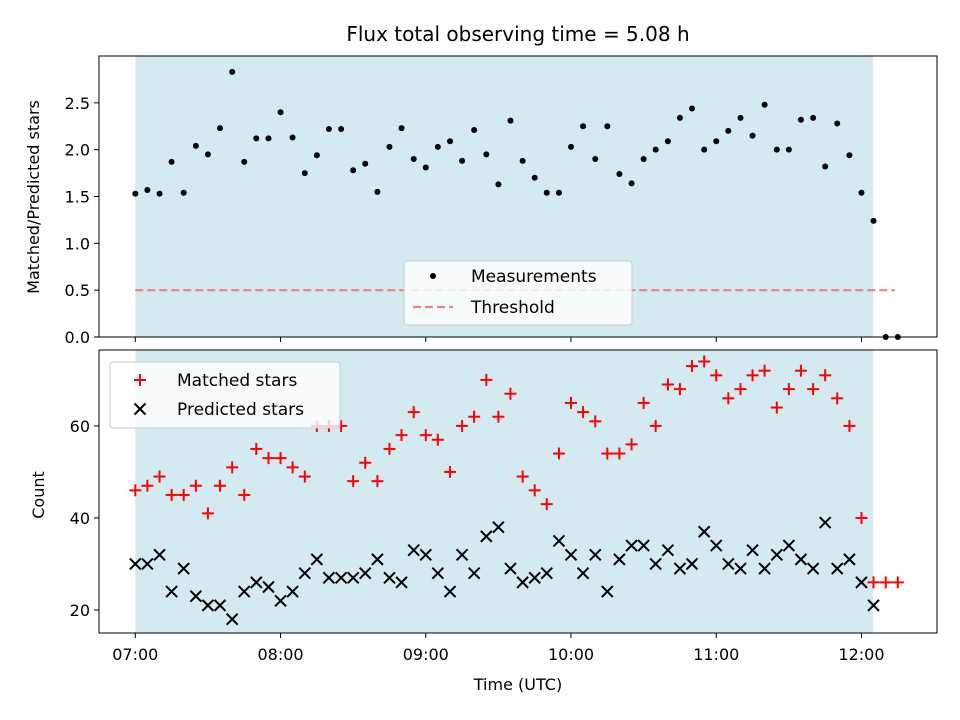 The width and height of the screenshot is (960, 720). Describe the element at coordinates (517, 34) in the screenshot. I see `chart-title: Flux total observing time = 5.08 h` at that location.